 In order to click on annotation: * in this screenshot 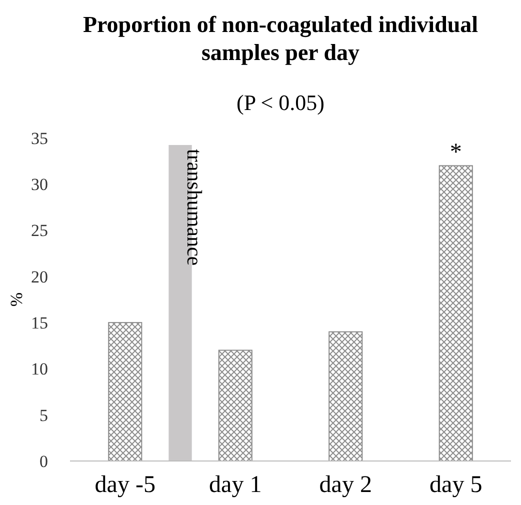, I will do `click(456, 153)`.